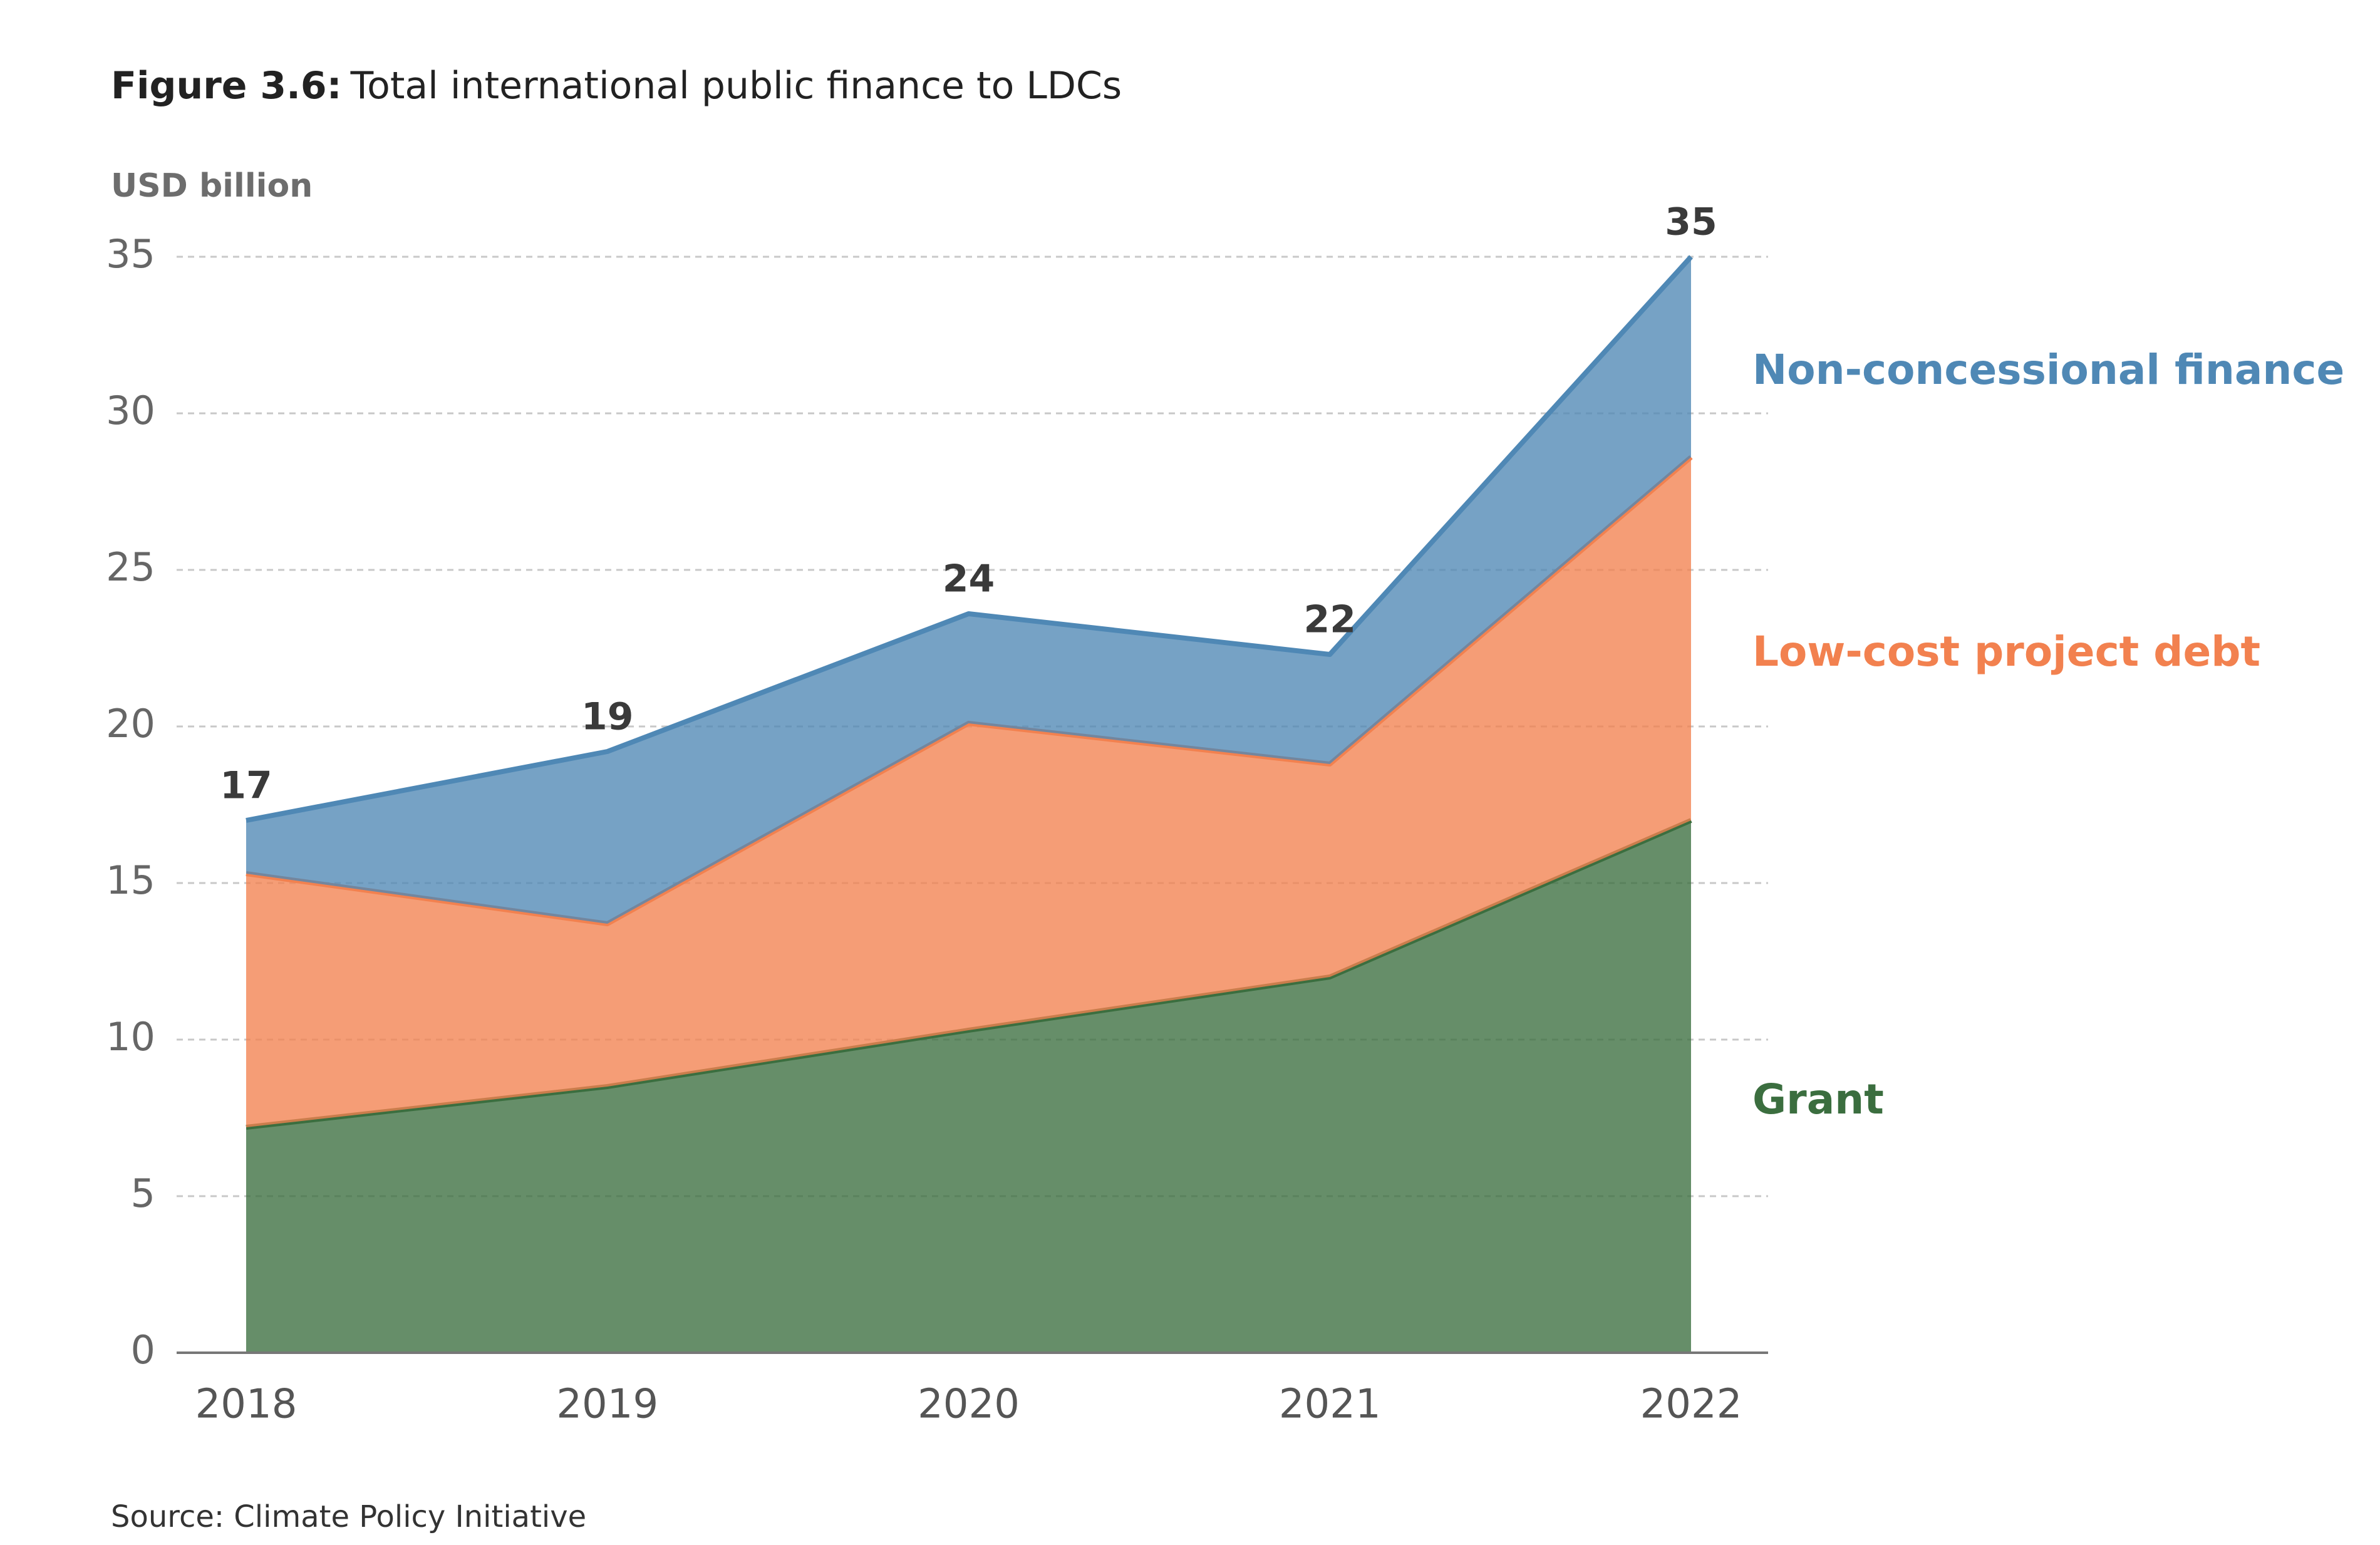  I want to click on y-axis-label: USD billion, so click(212, 186).